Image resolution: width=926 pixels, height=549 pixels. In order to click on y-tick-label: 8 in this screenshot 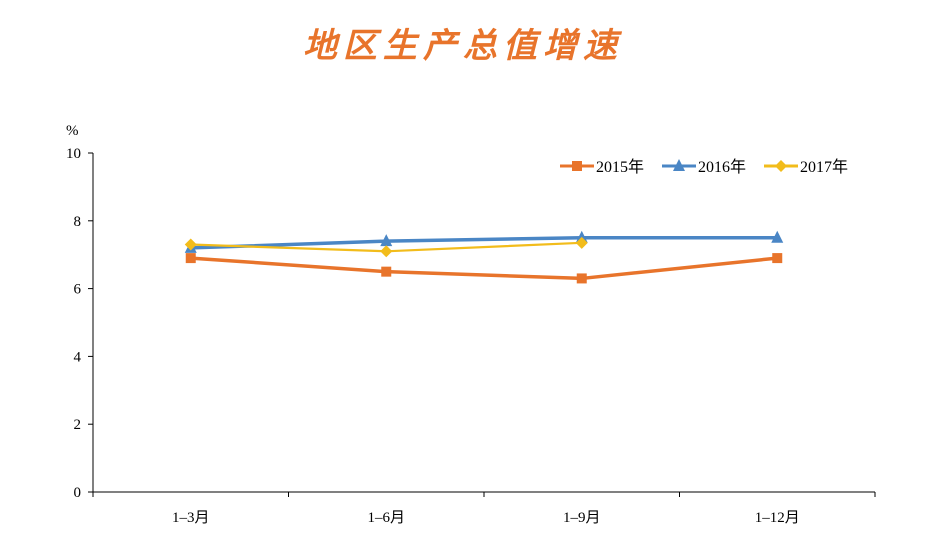, I will do `click(78, 222)`.